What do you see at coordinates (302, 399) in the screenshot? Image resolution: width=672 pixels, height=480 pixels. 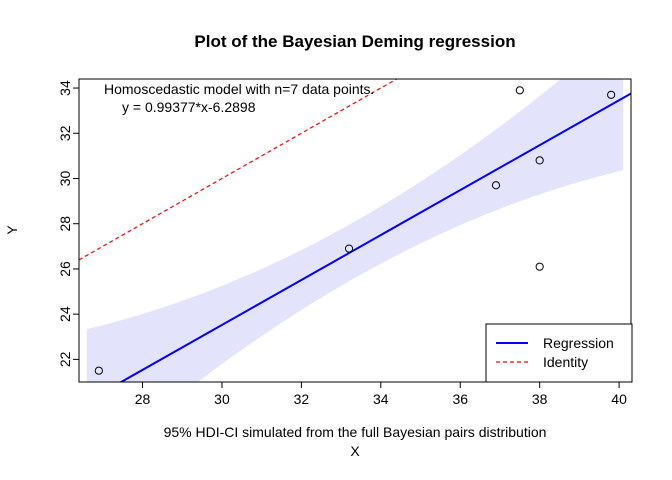 I see `x-tick-label-2: 32` at bounding box center [302, 399].